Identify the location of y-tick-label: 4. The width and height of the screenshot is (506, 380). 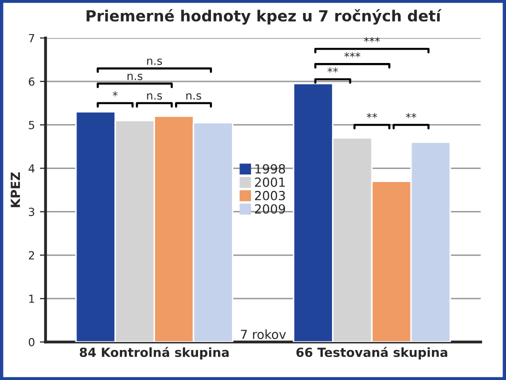
(31, 168).